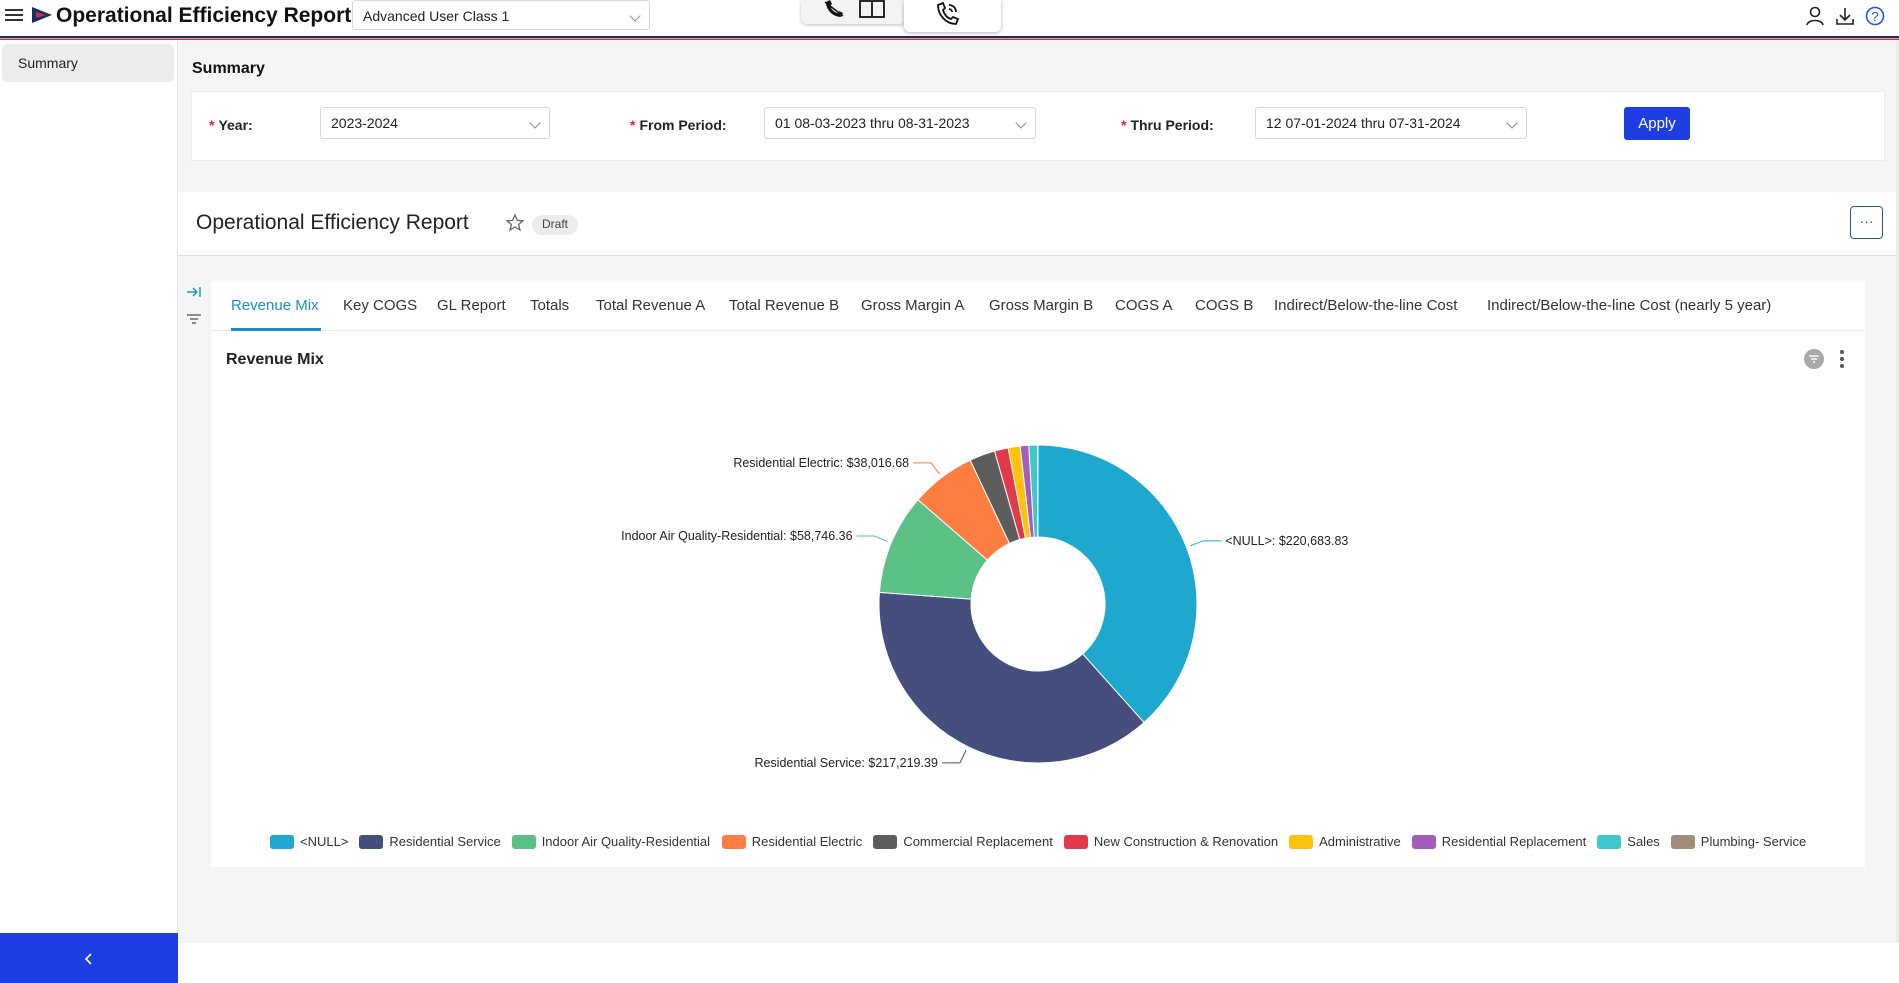 This screenshot has height=983, width=1899. Describe the element at coordinates (332, 222) in the screenshot. I see `report-title: Operational Efficiency Report` at that location.